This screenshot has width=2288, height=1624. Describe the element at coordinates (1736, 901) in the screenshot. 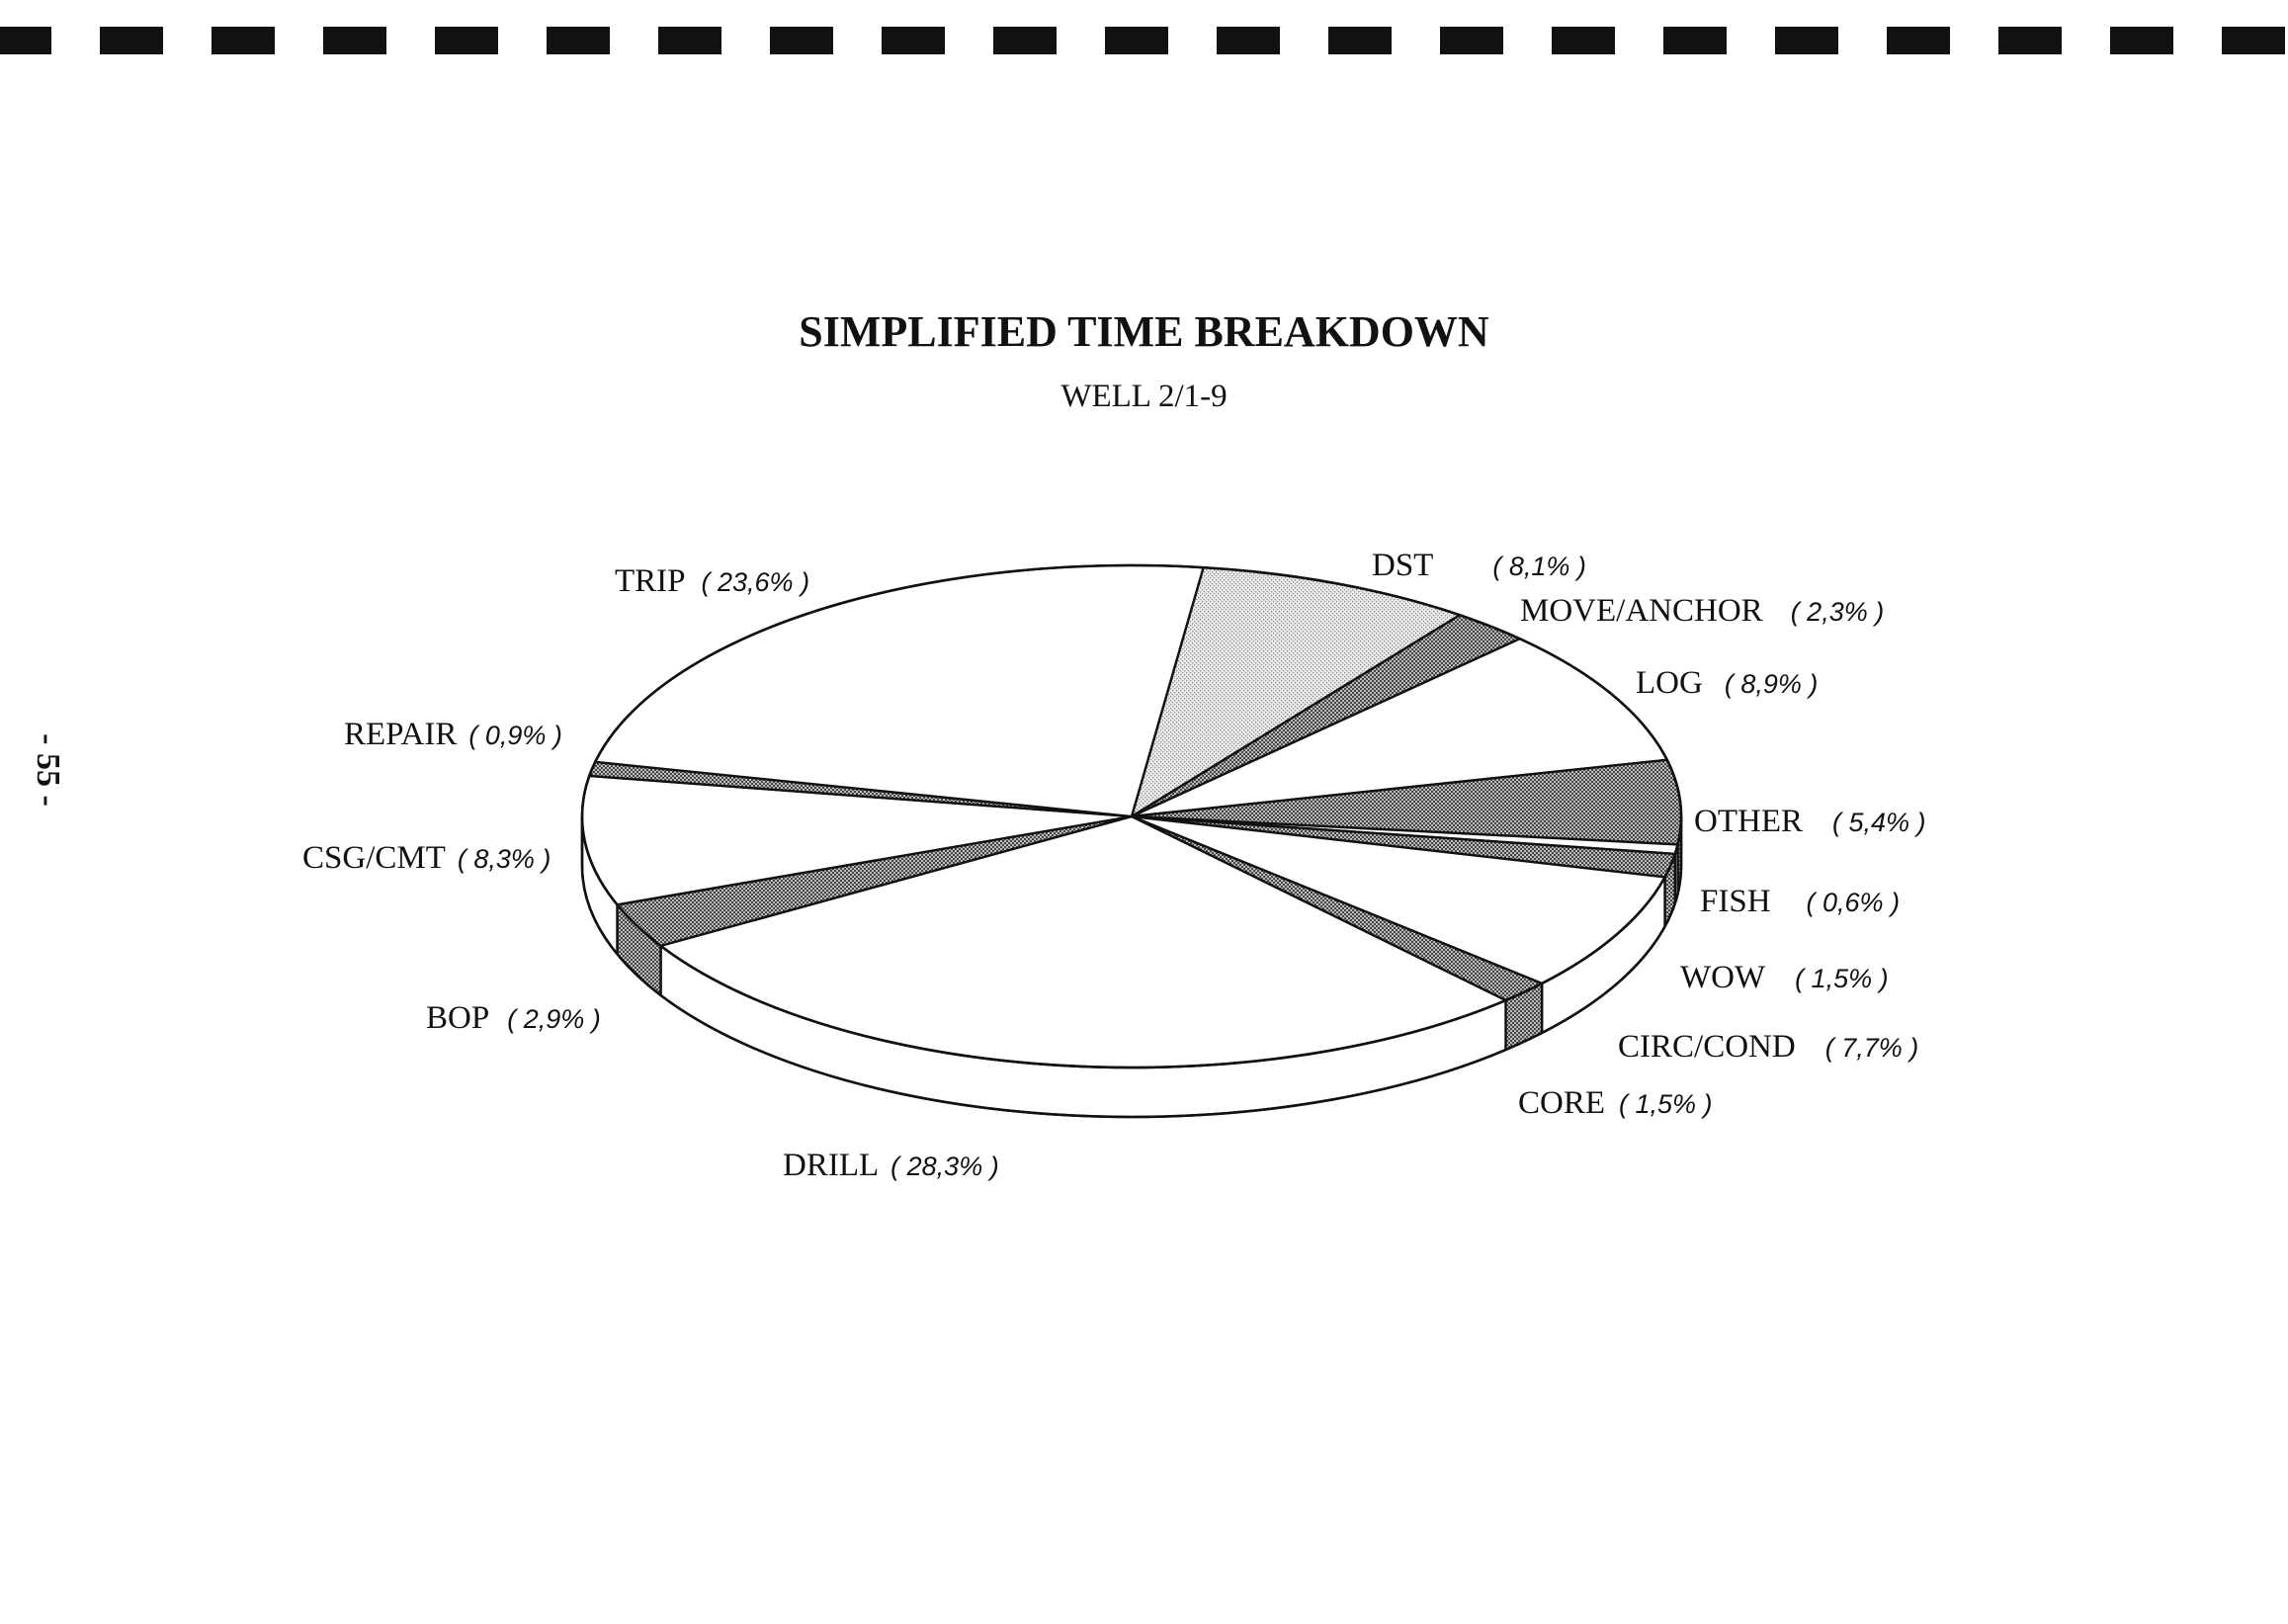

I see `slice-name: FISH` at that location.